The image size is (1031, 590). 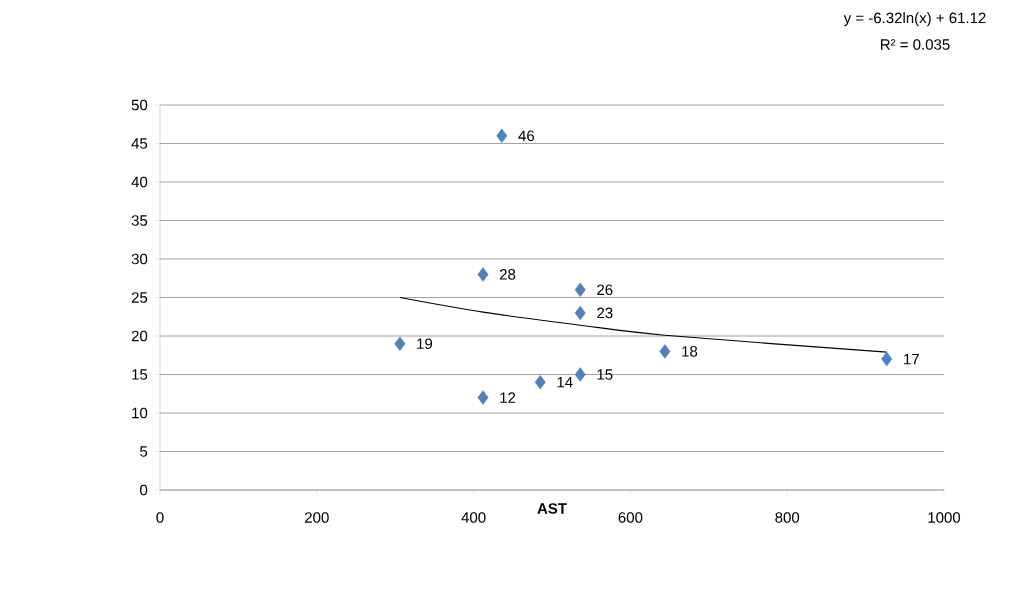 What do you see at coordinates (140, 413) in the screenshot?
I see `y-tick-label: 10` at bounding box center [140, 413].